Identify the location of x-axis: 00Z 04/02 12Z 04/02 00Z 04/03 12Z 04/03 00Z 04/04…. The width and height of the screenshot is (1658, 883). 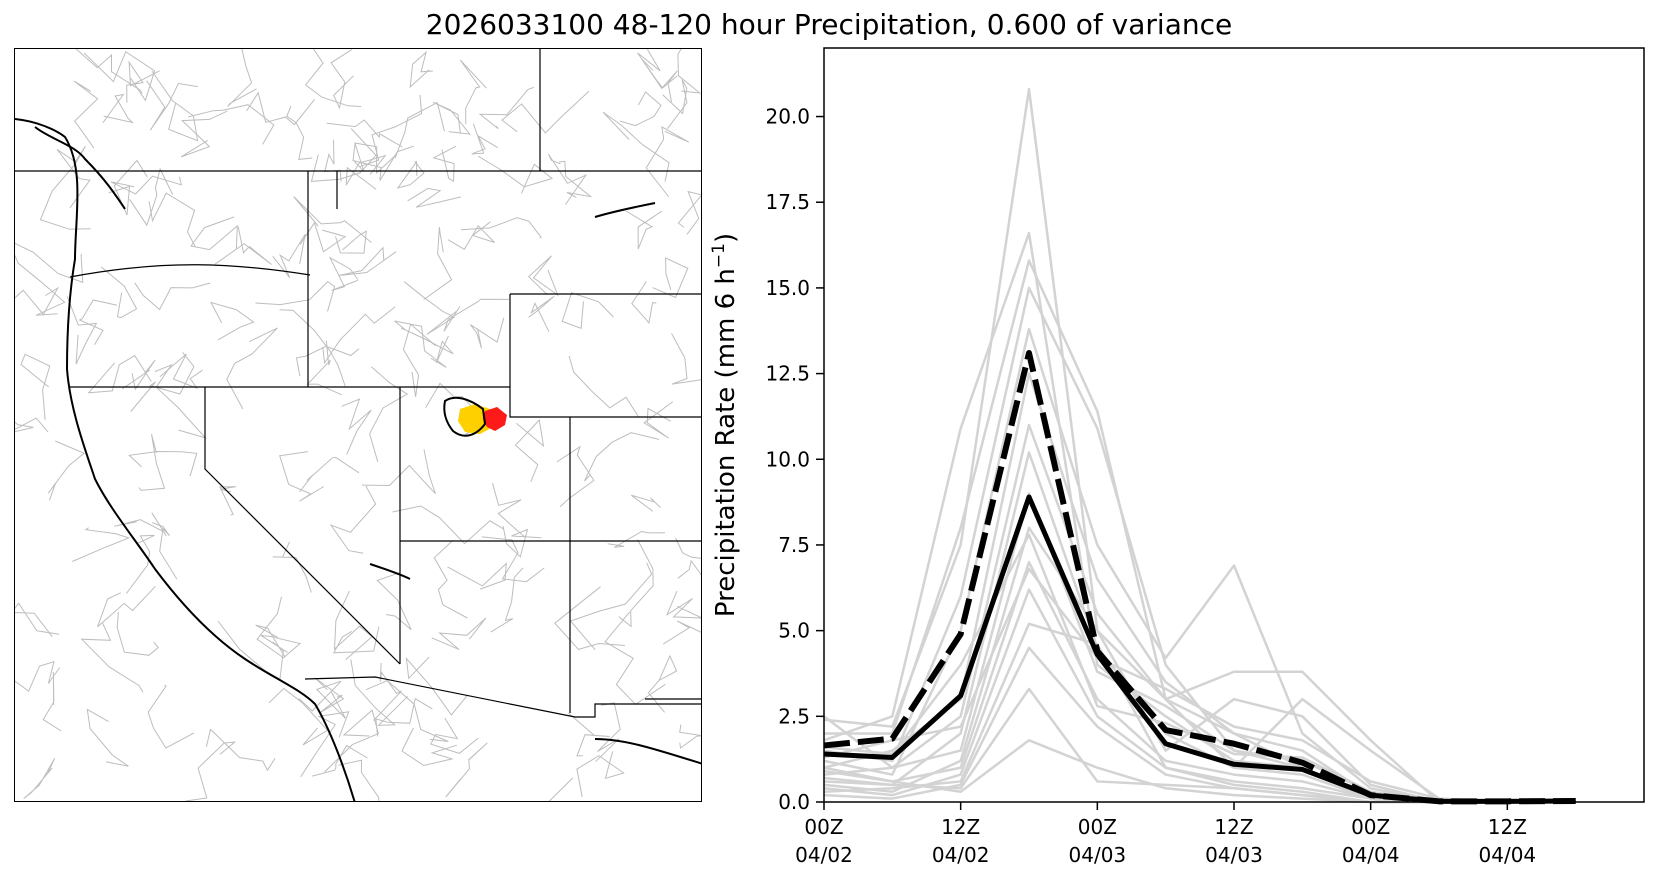
(1165, 834).